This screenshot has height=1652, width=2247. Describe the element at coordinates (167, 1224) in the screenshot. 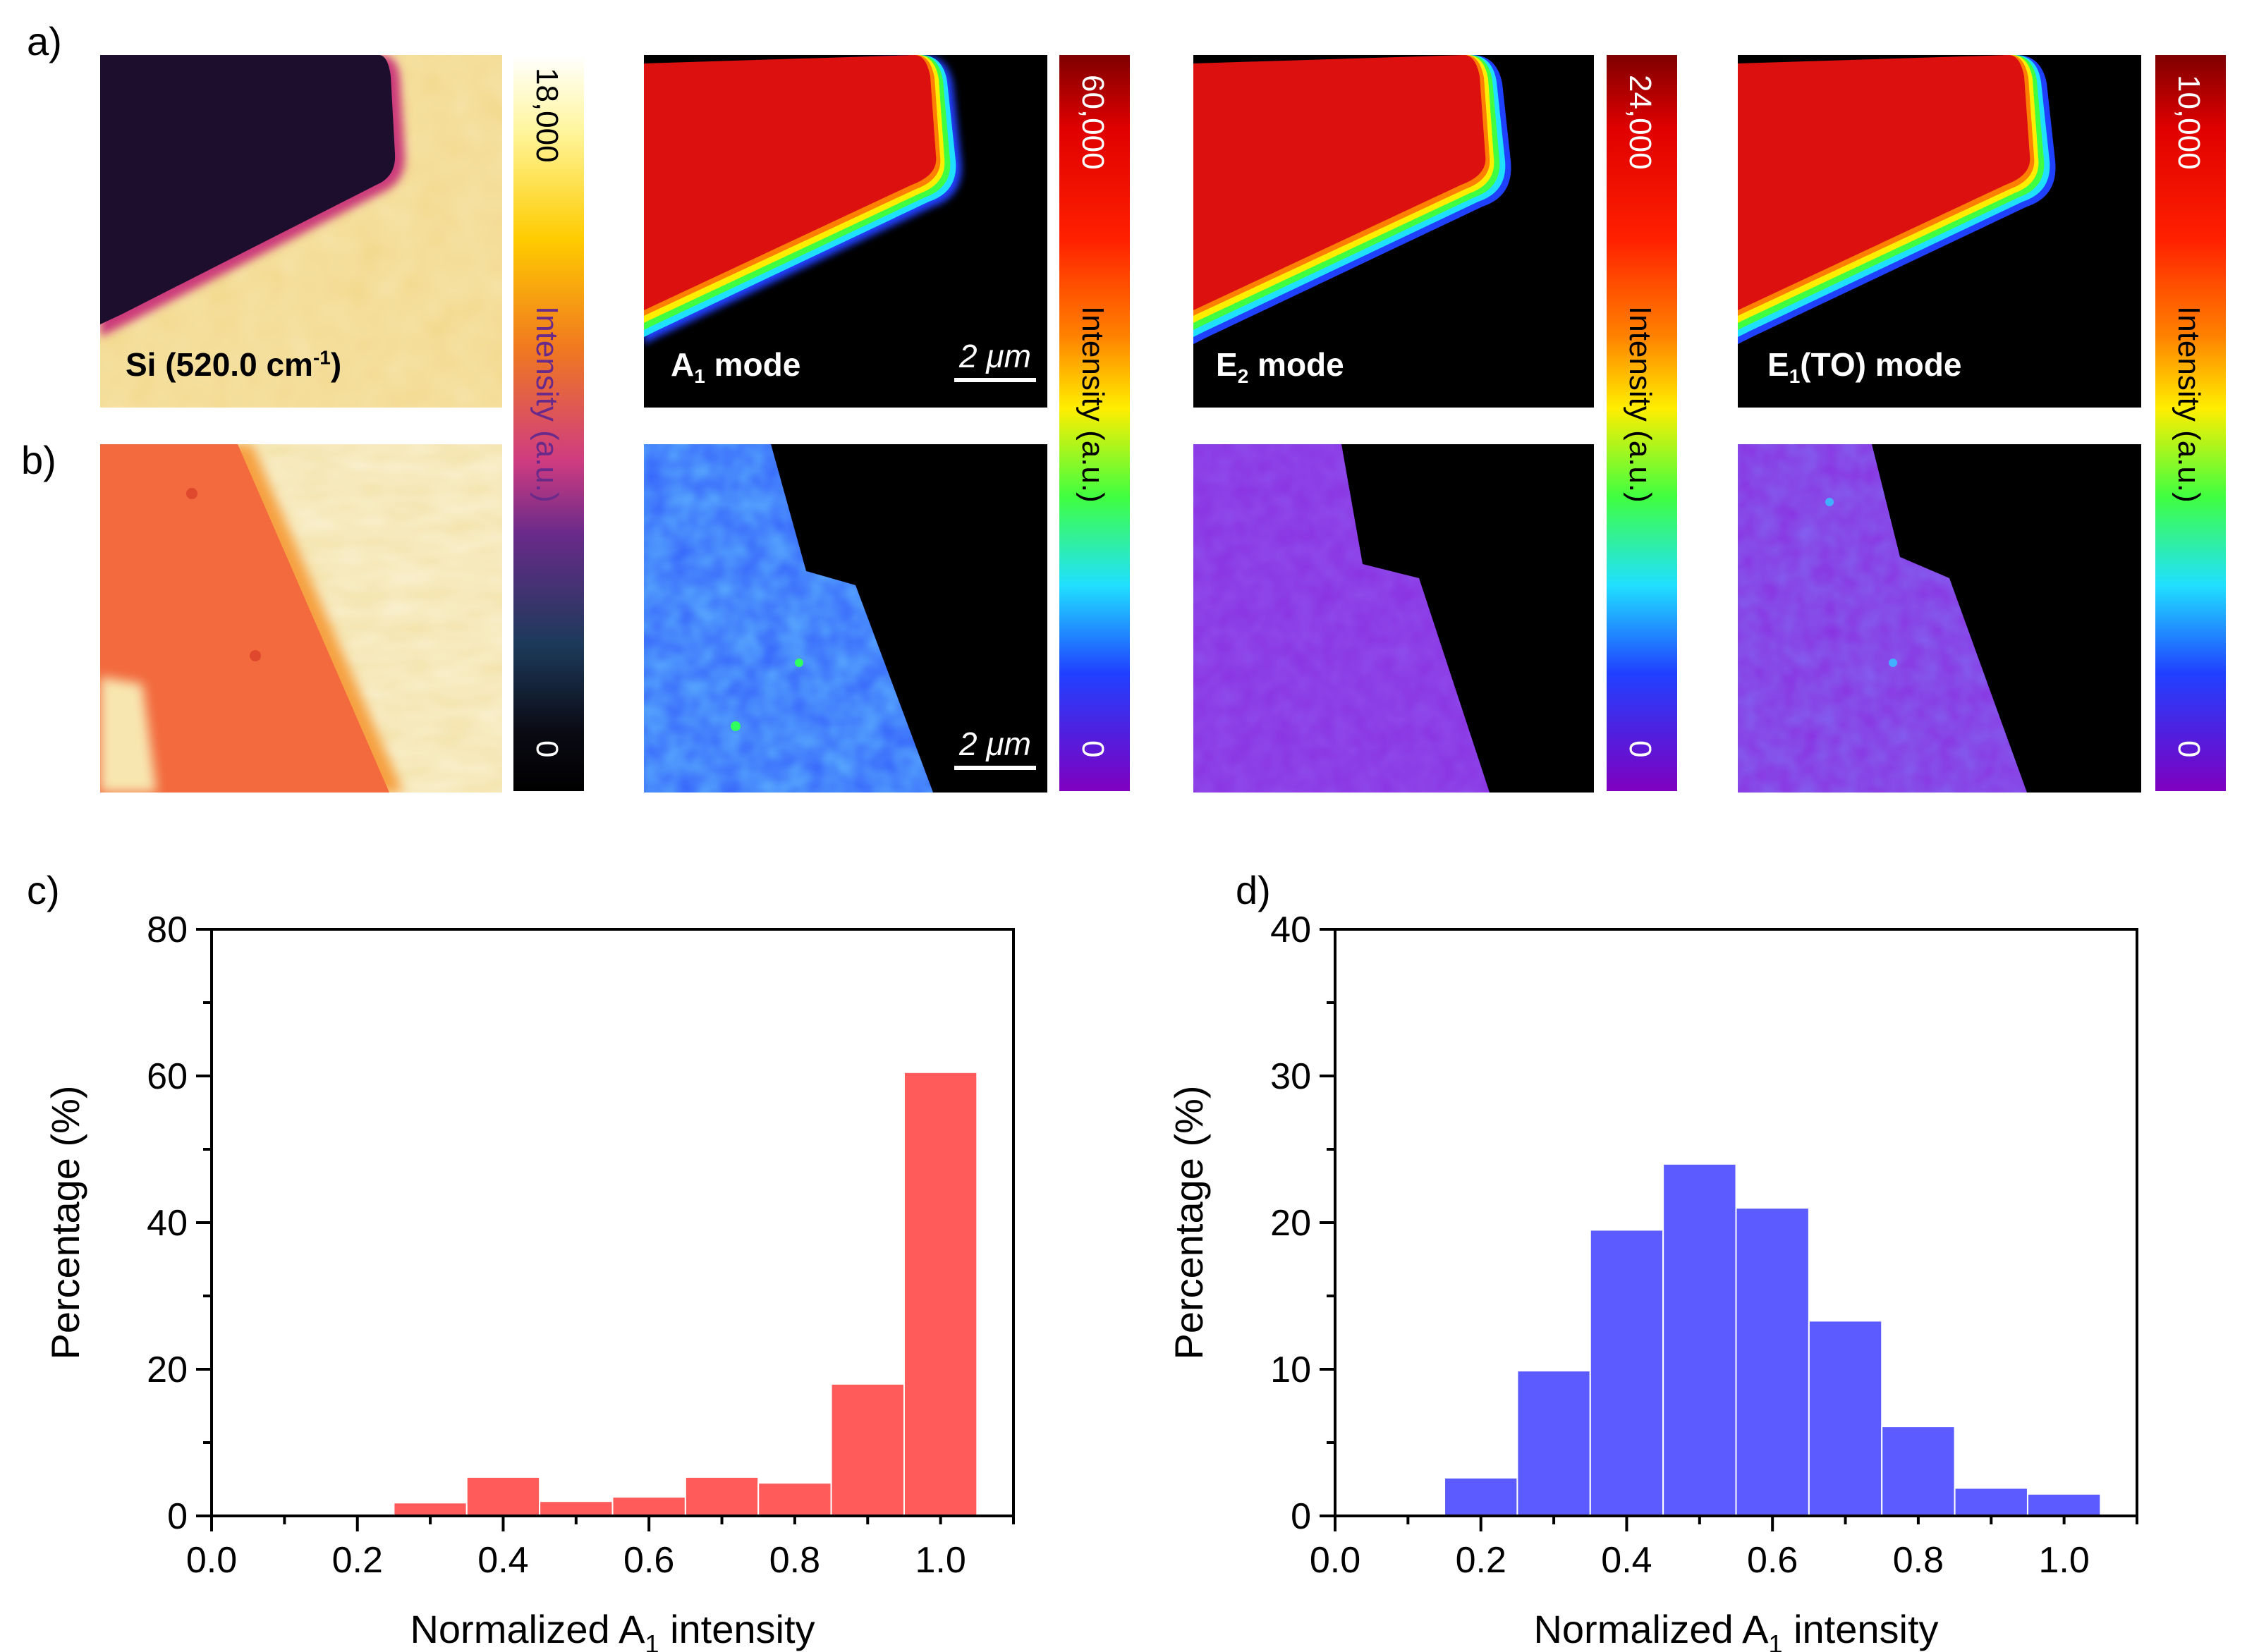

I see `hist-c-y-tick-label: 40` at that location.